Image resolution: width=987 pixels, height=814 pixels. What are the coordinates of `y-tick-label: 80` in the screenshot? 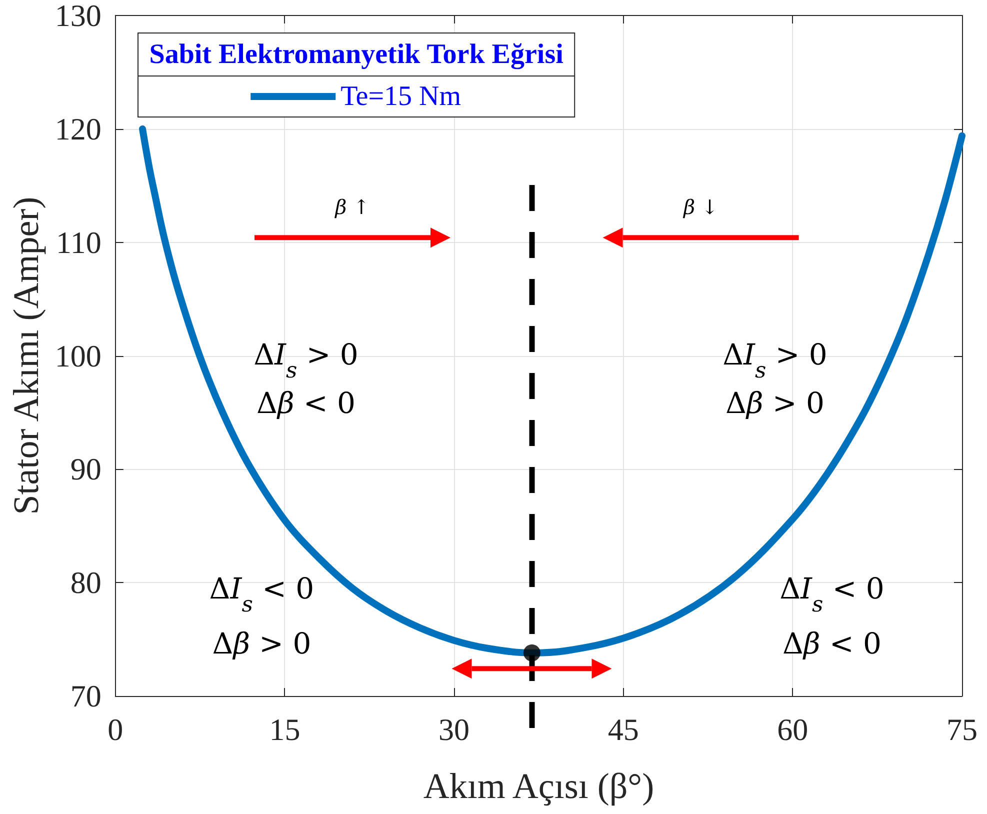 It's located at (86, 582).